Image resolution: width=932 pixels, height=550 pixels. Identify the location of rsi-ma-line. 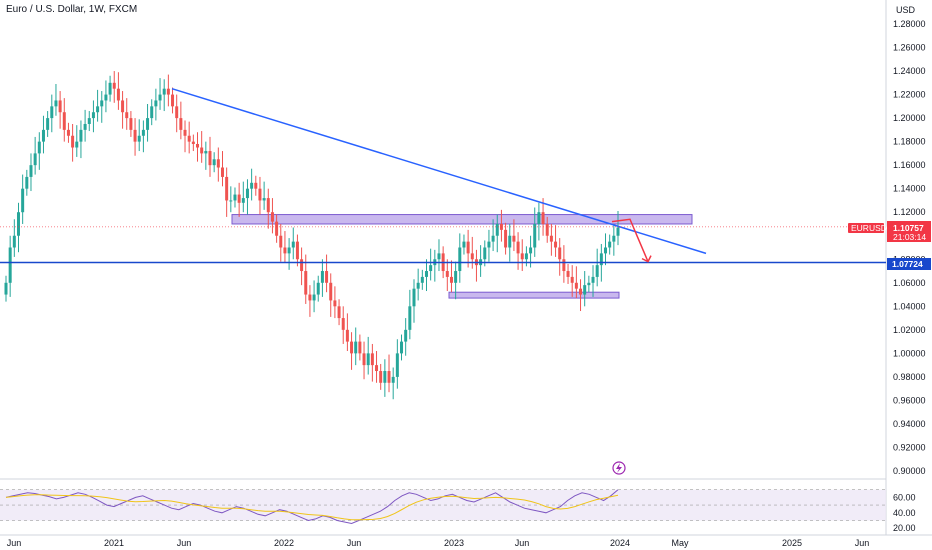
(312, 507).